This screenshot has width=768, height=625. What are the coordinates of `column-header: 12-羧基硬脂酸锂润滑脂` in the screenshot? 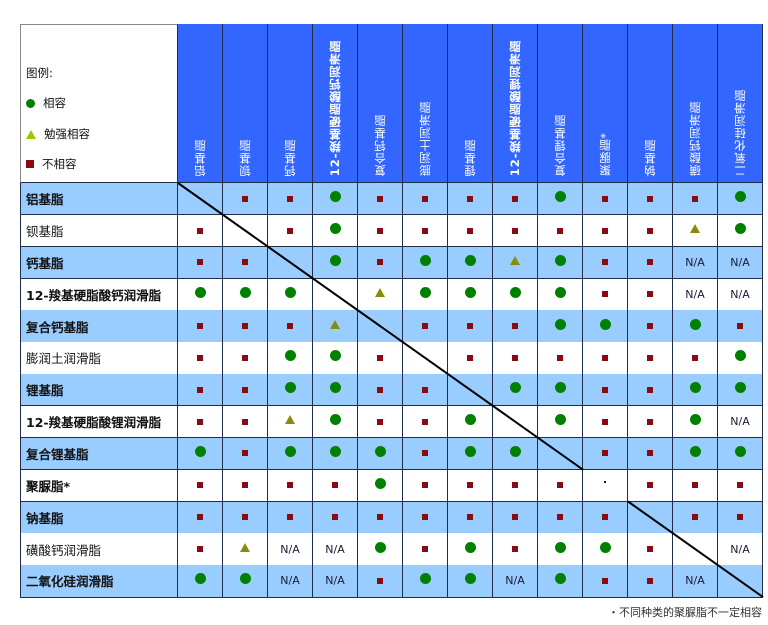 It's located at (515, 103).